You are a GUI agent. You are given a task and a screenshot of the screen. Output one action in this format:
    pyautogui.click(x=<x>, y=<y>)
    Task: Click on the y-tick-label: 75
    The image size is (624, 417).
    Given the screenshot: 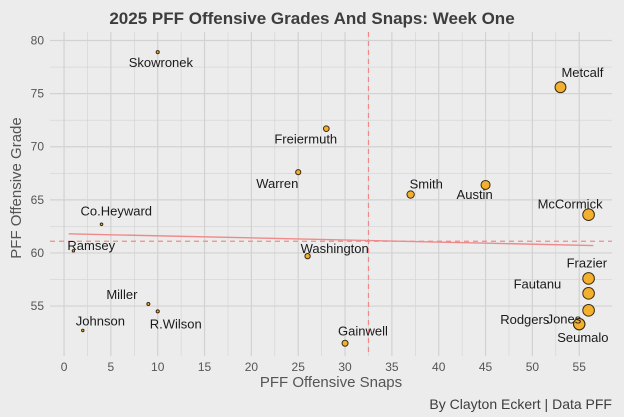 What is the action you would take?
    pyautogui.click(x=38, y=94)
    